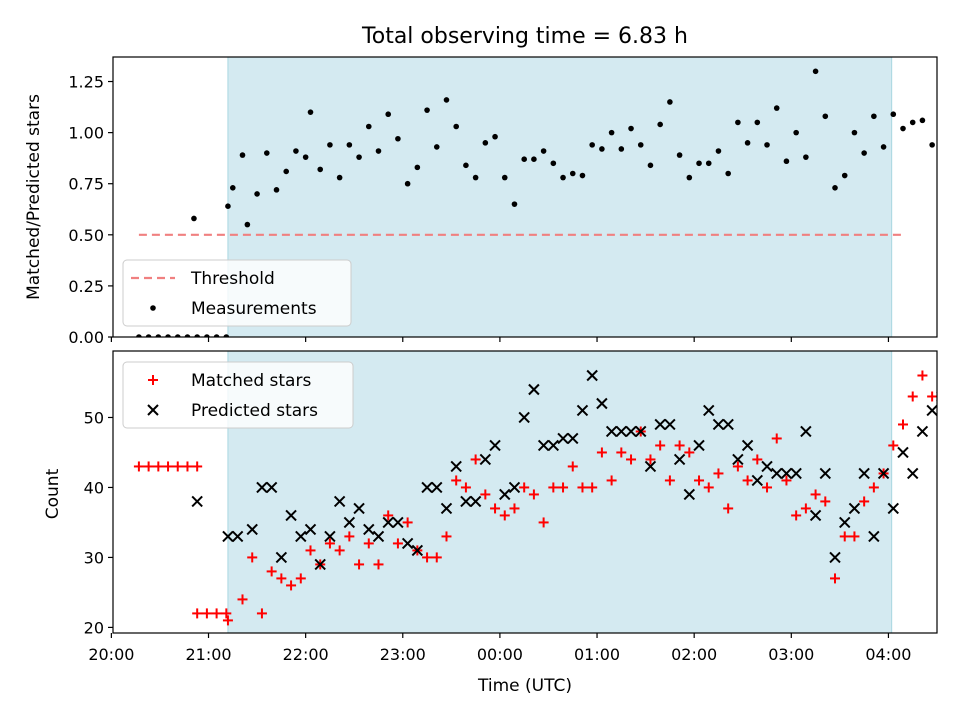 This screenshot has width=960, height=720. What do you see at coordinates (237, 293) in the screenshot?
I see `legend: Threshold Measurements` at bounding box center [237, 293].